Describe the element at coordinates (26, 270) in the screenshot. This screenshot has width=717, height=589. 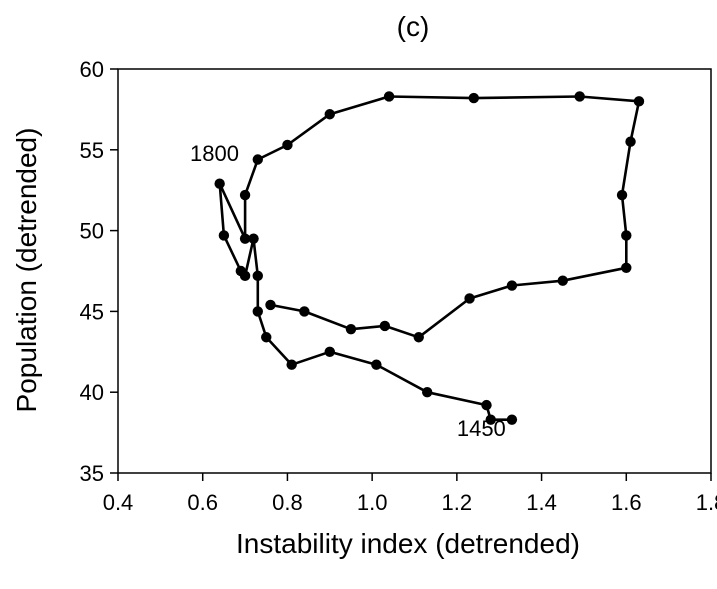
I see `y-axis-label: Population (detrended)` at that location.